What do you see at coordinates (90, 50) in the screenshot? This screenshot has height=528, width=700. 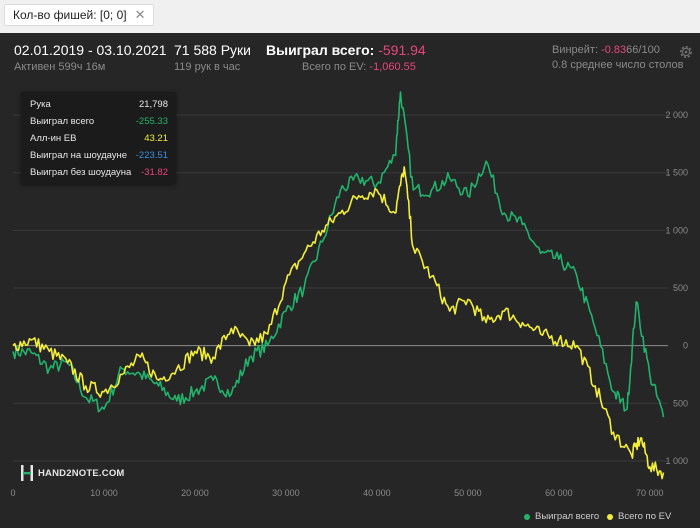 I see `date-range: 02.01.2019 - 03.10.2021` at bounding box center [90, 50].